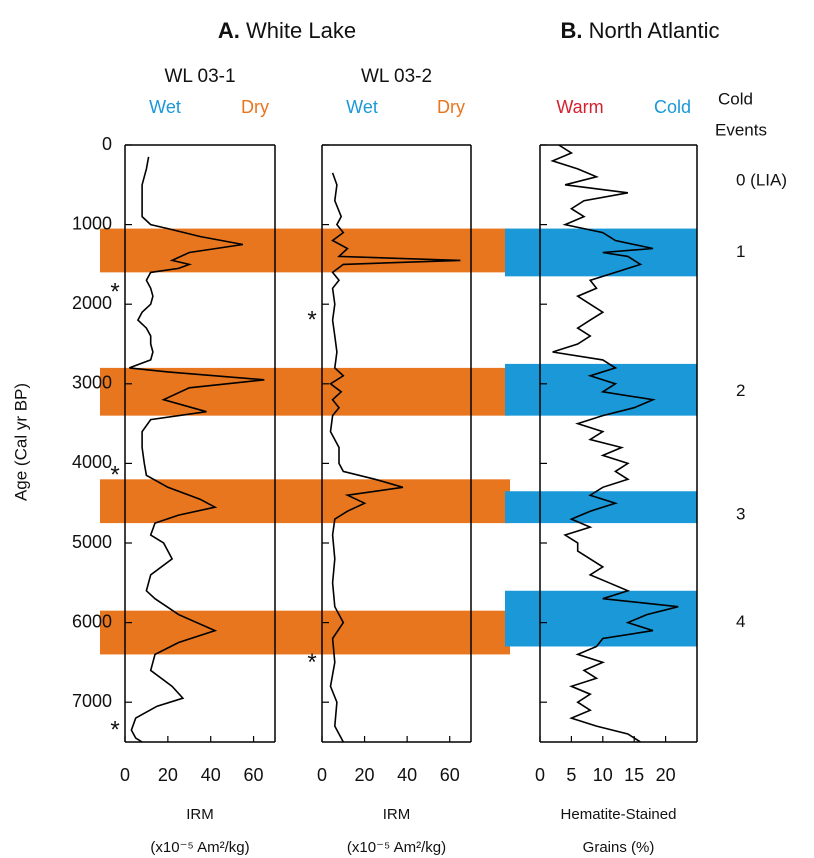 Image resolution: width=814 pixels, height=858 pixels. What do you see at coordinates (92, 621) in the screenshot?
I see `y-tick-label: 6000` at bounding box center [92, 621].